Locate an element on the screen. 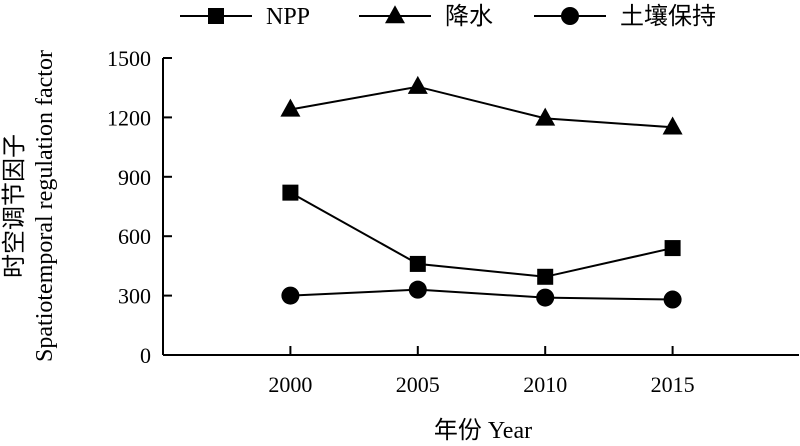 Image resolution: width=800 pixels, height=446 pixels. legend-item-1: 降水 is located at coordinates (426, 16).